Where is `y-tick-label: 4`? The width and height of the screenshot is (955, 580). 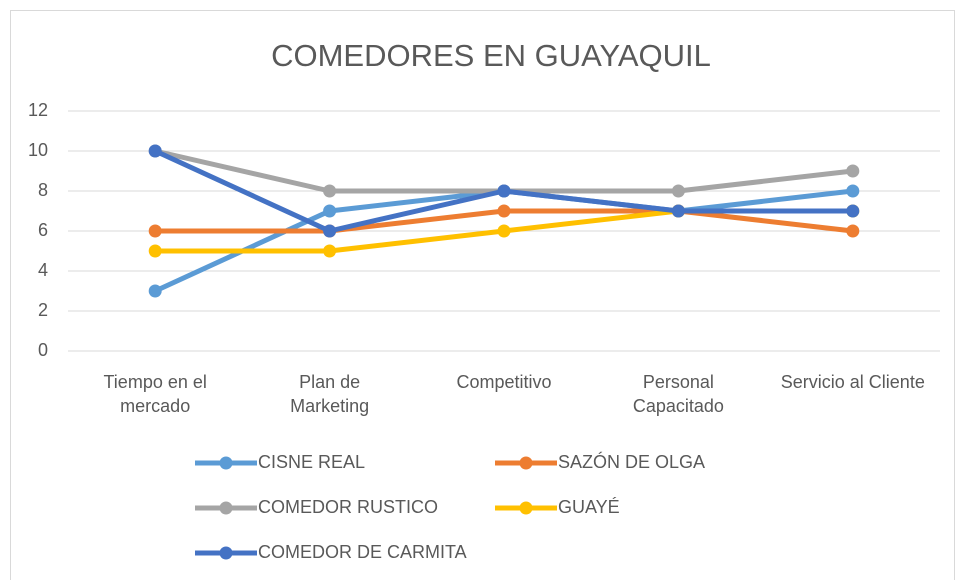 y-tick-label: 4 is located at coordinates (43, 270).